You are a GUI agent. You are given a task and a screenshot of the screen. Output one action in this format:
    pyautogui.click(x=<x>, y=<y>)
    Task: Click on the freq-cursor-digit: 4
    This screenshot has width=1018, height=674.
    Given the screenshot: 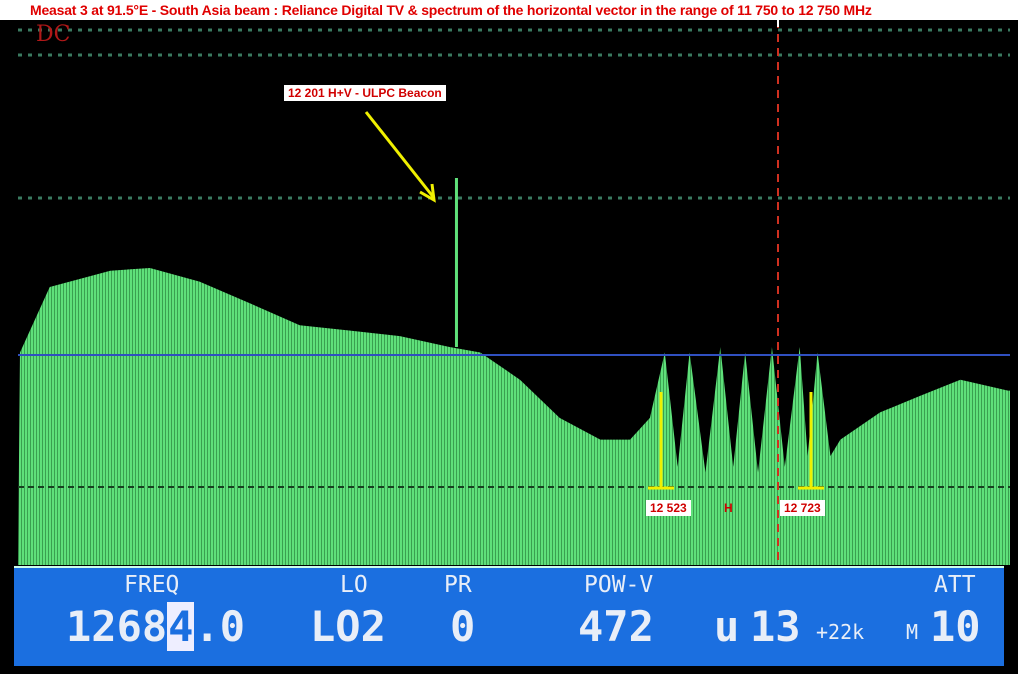 What is the action you would take?
    pyautogui.click(x=181, y=626)
    